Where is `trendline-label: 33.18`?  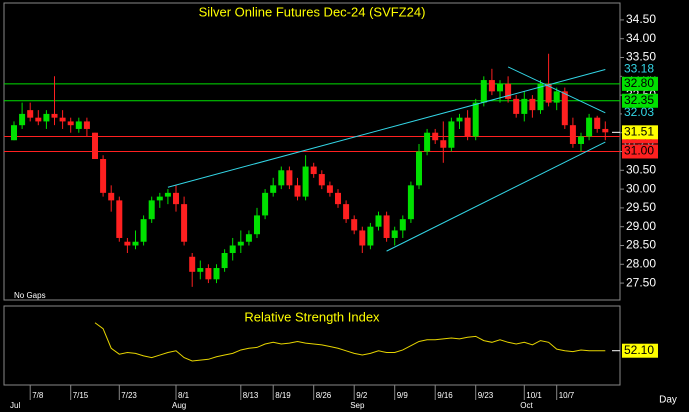
trendline-label: 33.18 is located at coordinates (639, 69).